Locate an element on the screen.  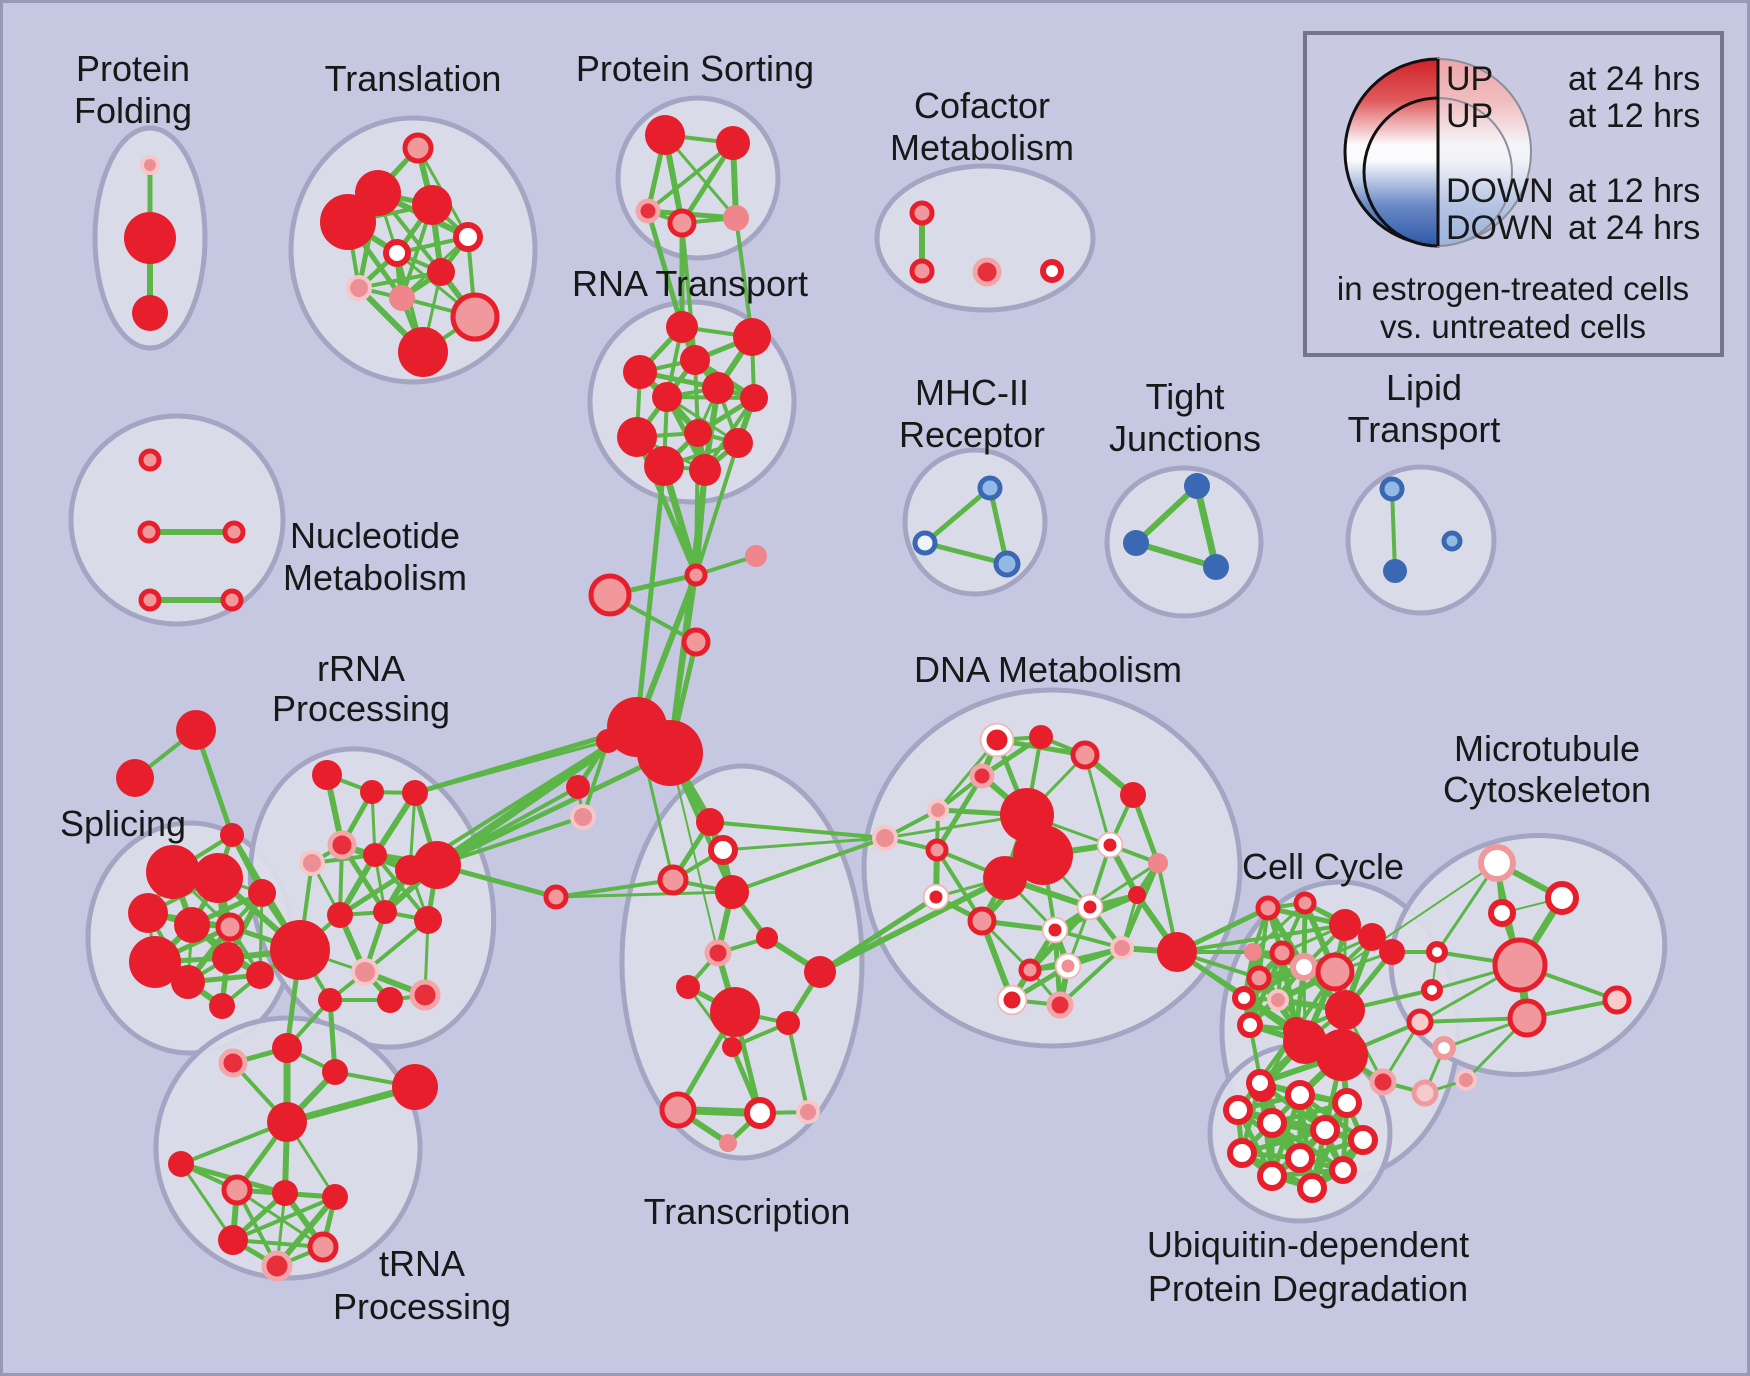
tight-junctions-ellipse is located at coordinates (1184, 542).